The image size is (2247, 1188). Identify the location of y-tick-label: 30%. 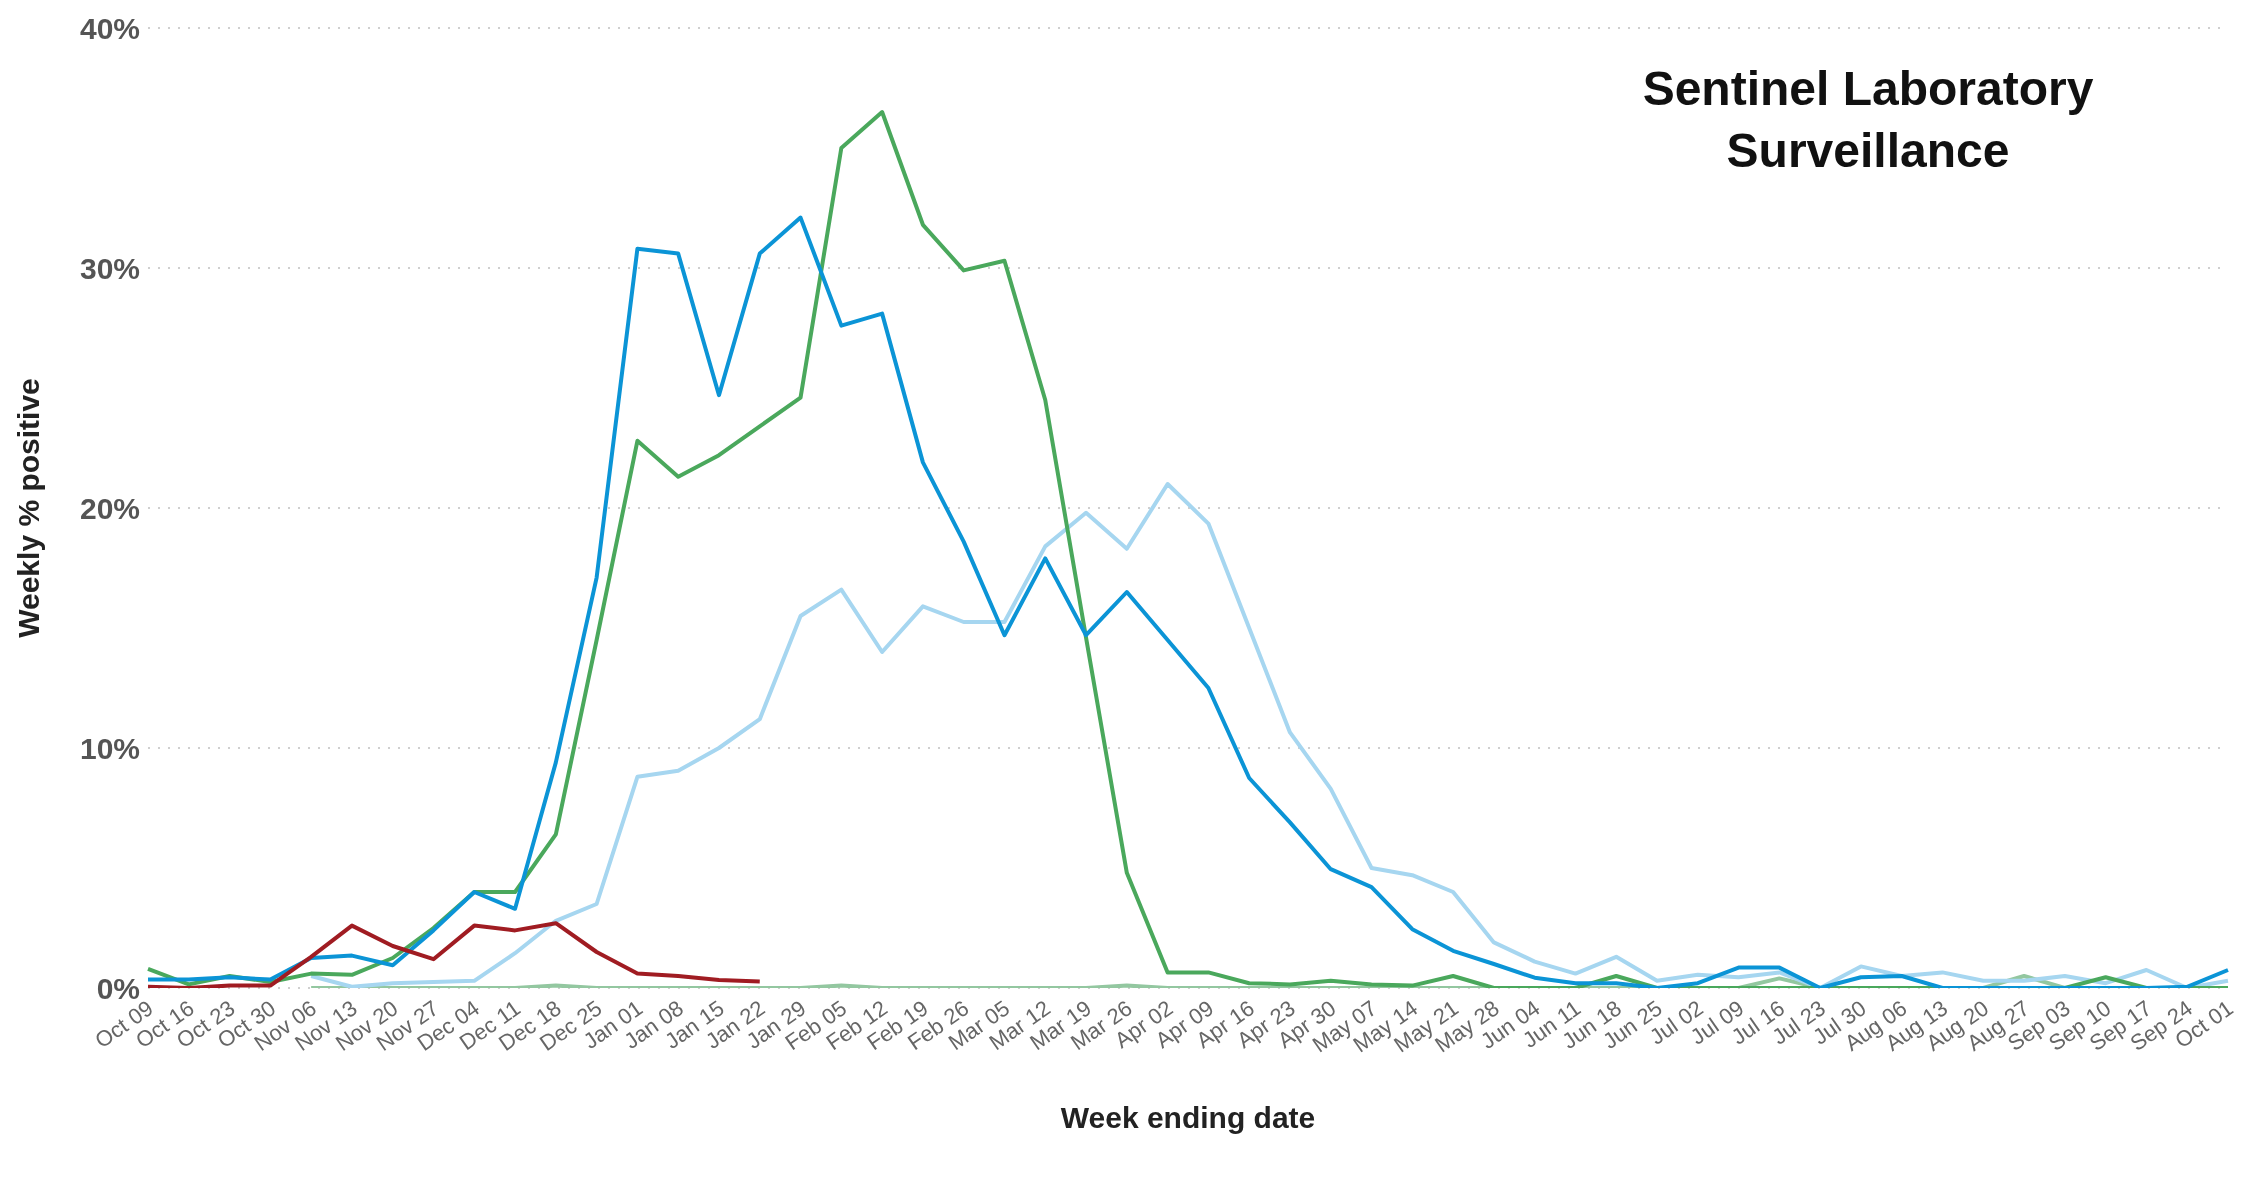
(109, 268).